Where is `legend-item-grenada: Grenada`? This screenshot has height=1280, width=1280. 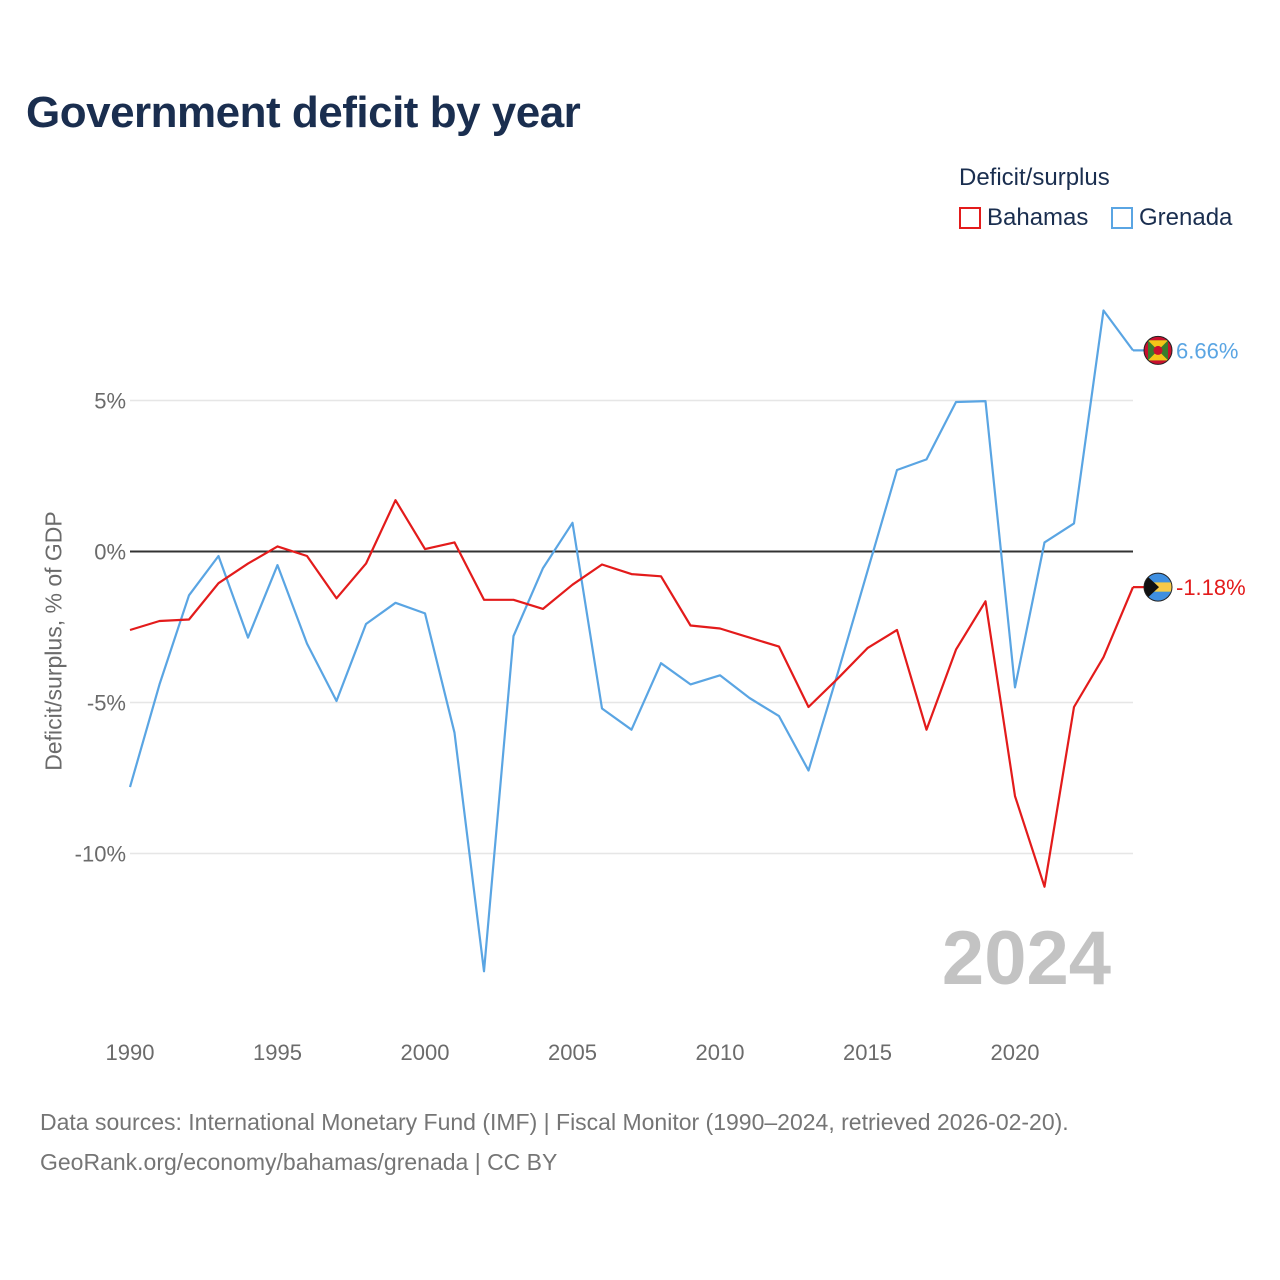
legend-item-grenada: Grenada is located at coordinates (1171, 218).